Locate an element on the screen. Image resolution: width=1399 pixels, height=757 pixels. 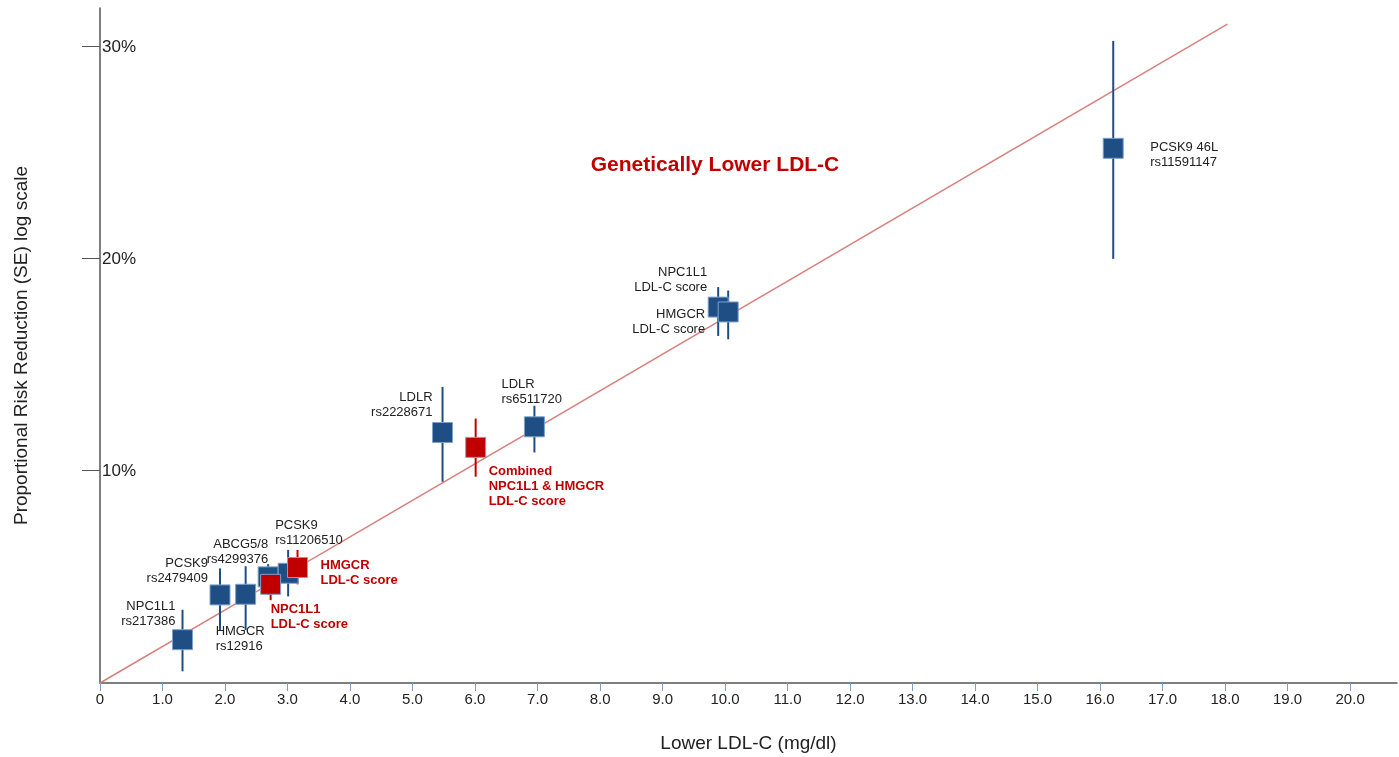
x-tick-label: 20.0 is located at coordinates (1350, 698).